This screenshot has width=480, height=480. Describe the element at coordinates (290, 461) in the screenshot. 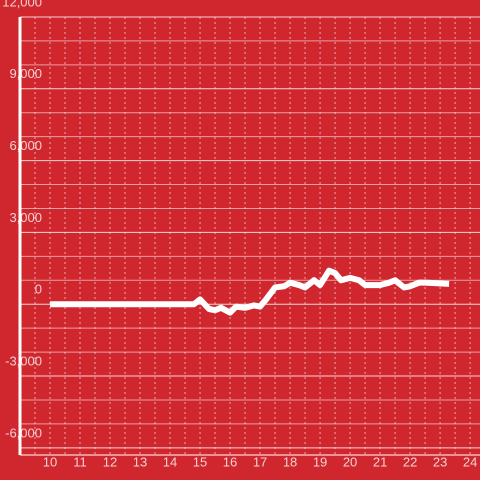

I see `x-tick-label: 18` at that location.